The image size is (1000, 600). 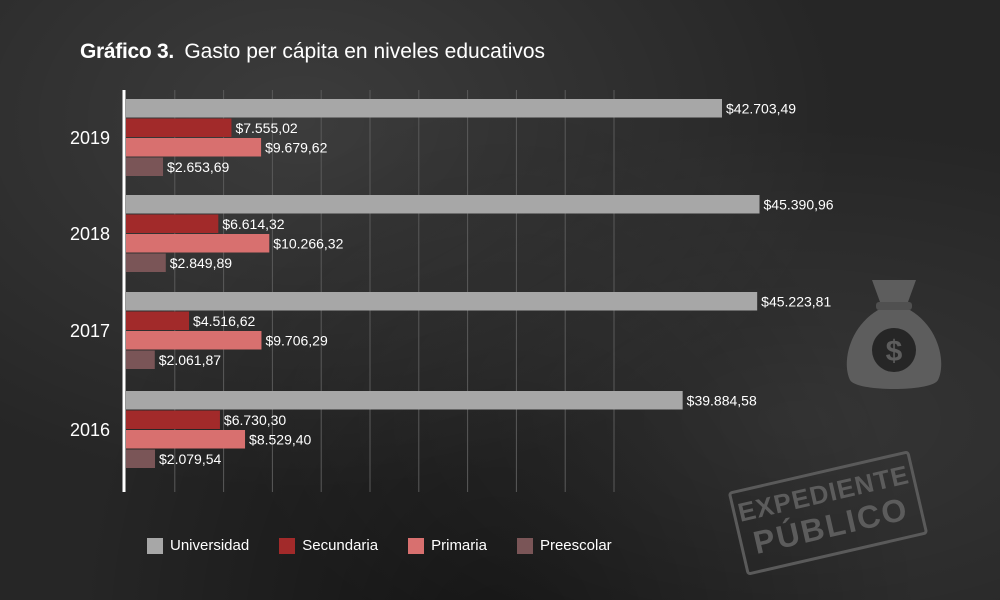 What do you see at coordinates (442, 301) in the screenshot?
I see `bar-universidad-2017` at bounding box center [442, 301].